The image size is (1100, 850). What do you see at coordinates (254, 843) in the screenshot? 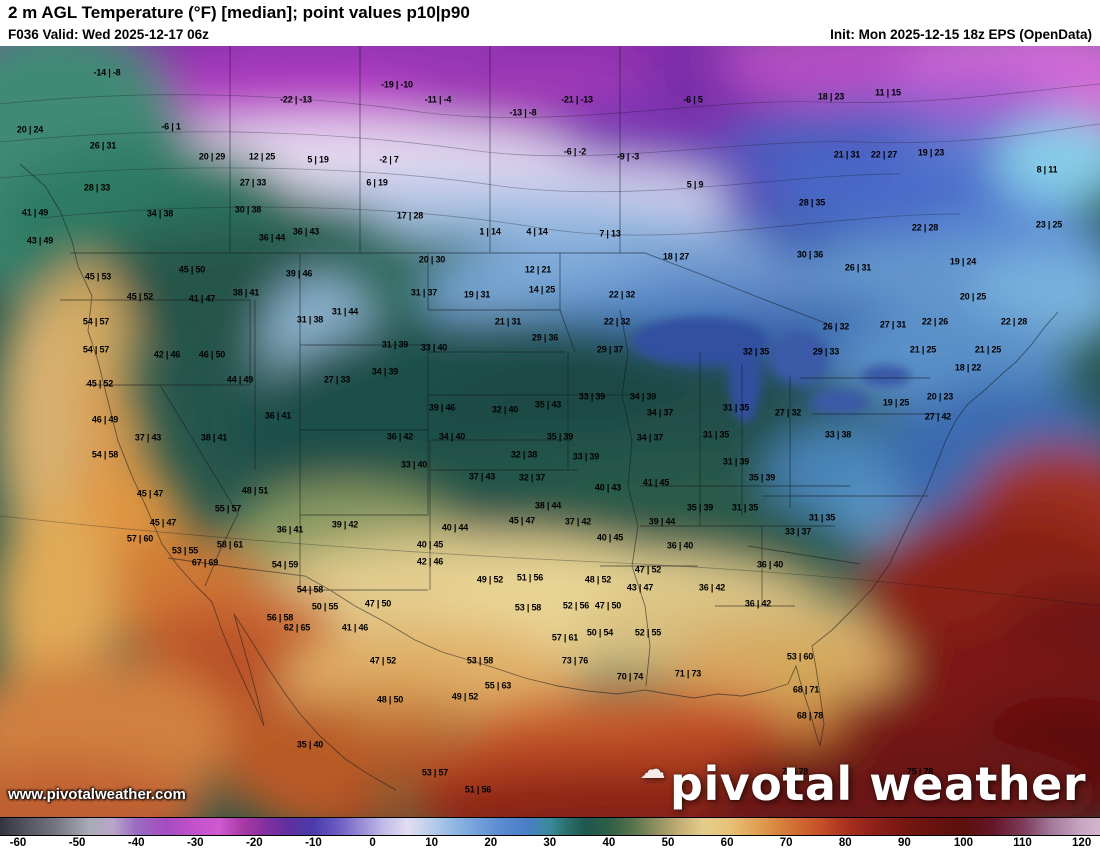
I see `colorbar-tick: -20` at bounding box center [254, 843].